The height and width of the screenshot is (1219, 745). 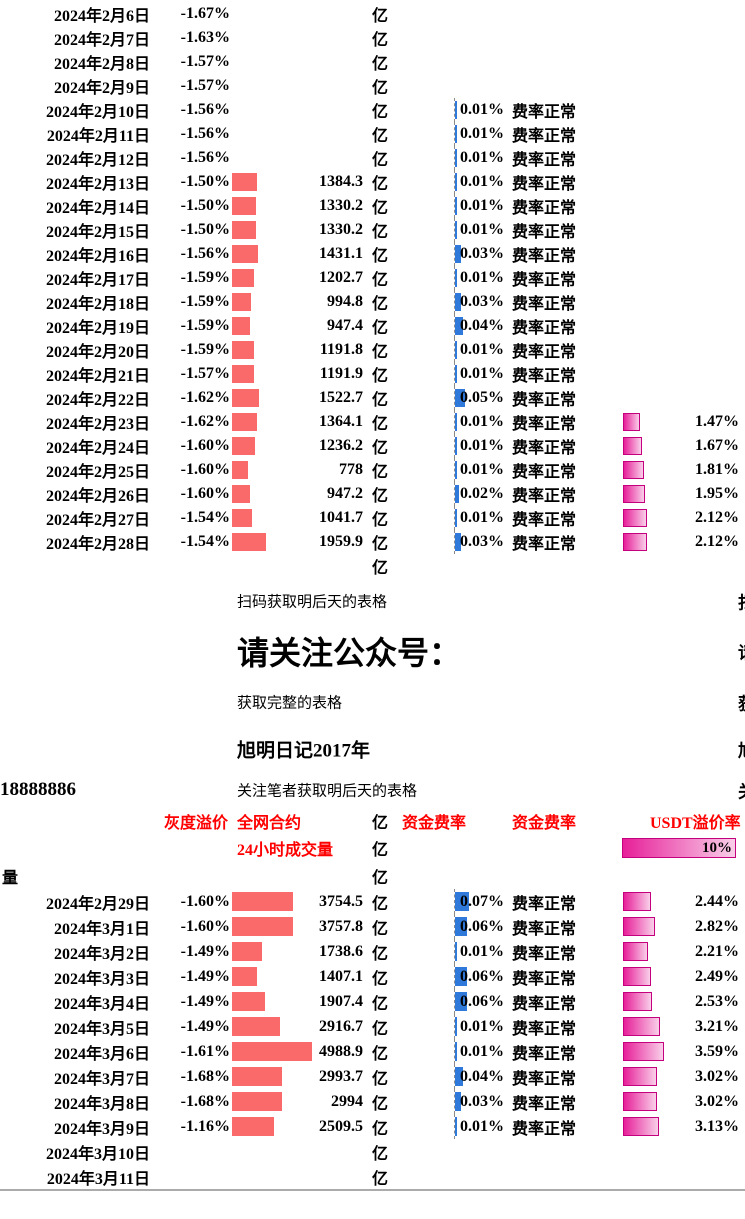 What do you see at coordinates (299, 350) in the screenshot?
I see `volume-cell: 1191.8` at bounding box center [299, 350].